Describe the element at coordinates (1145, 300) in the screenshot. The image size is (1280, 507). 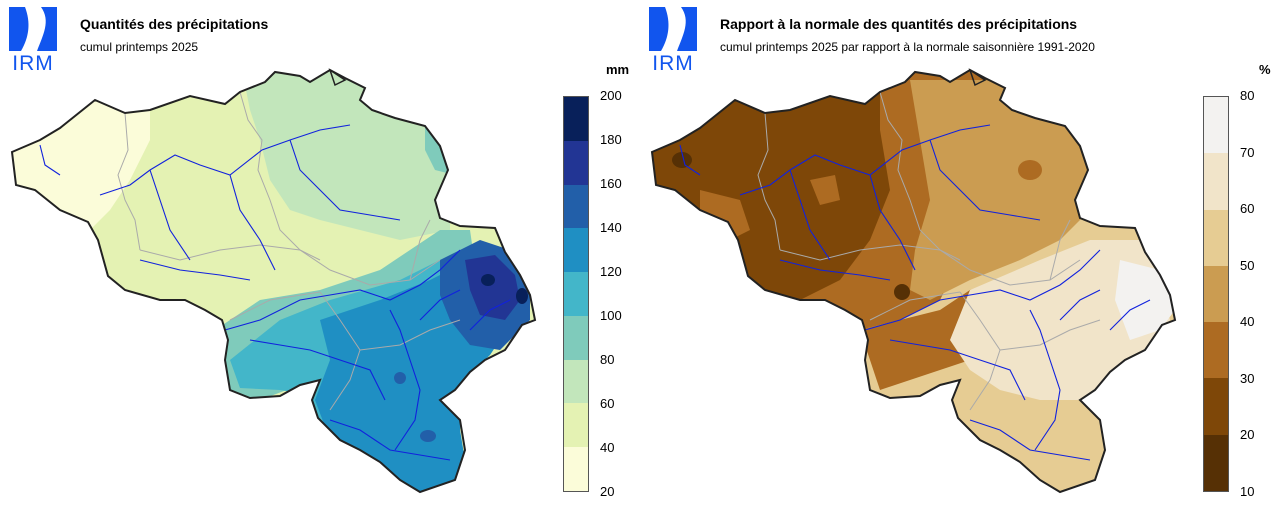
I see `region-east` at that location.